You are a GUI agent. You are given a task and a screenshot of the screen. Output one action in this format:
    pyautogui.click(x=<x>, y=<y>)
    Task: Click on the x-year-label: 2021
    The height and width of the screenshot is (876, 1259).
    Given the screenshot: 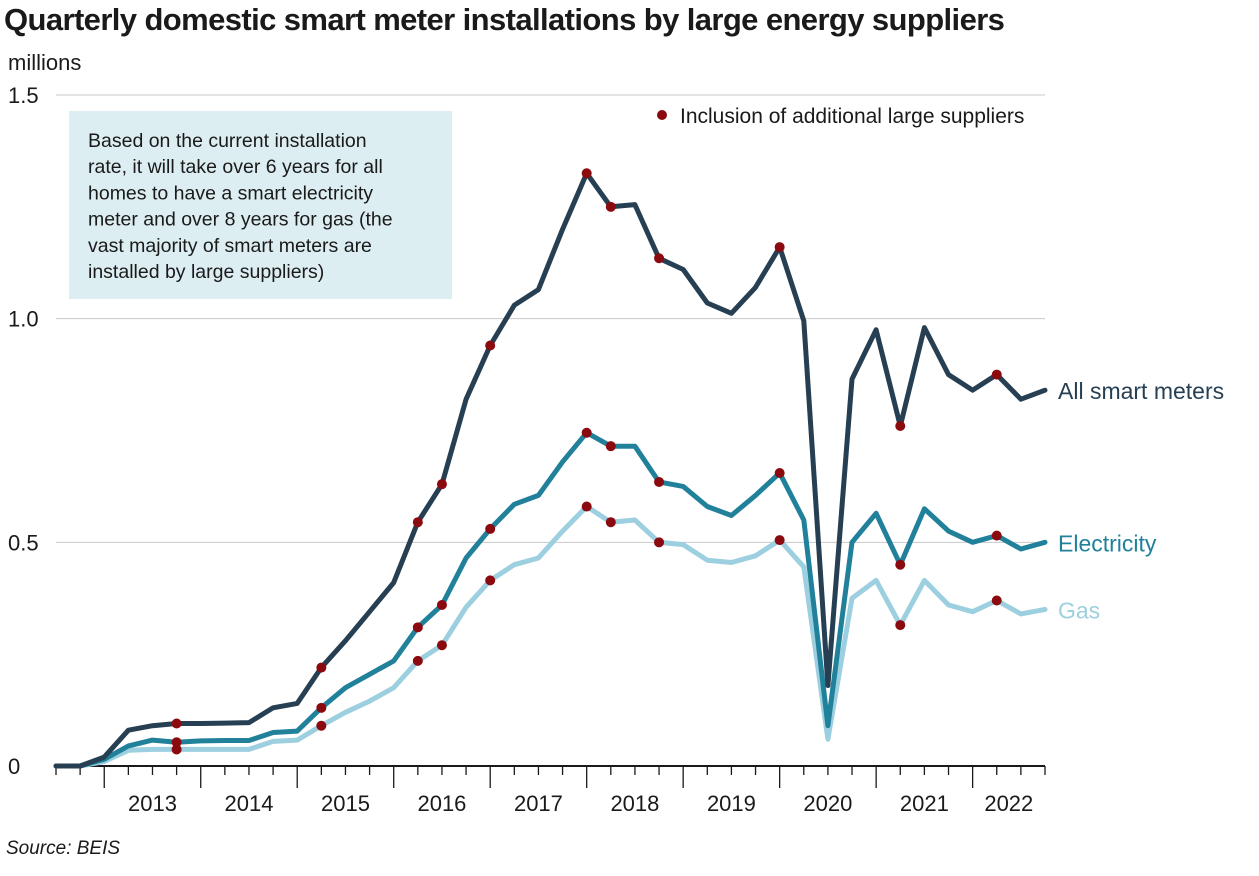 What is the action you would take?
    pyautogui.click(x=924, y=803)
    